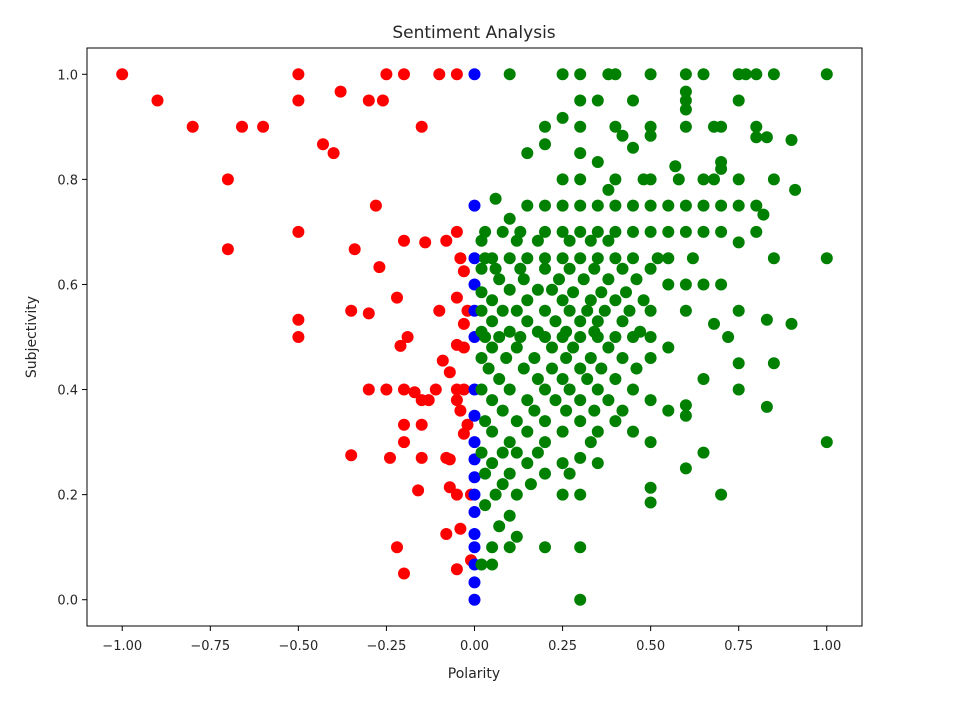 This screenshot has height=709, width=972. Describe the element at coordinates (67, 391) in the screenshot. I see `y-tick-label: 0.4` at that location.